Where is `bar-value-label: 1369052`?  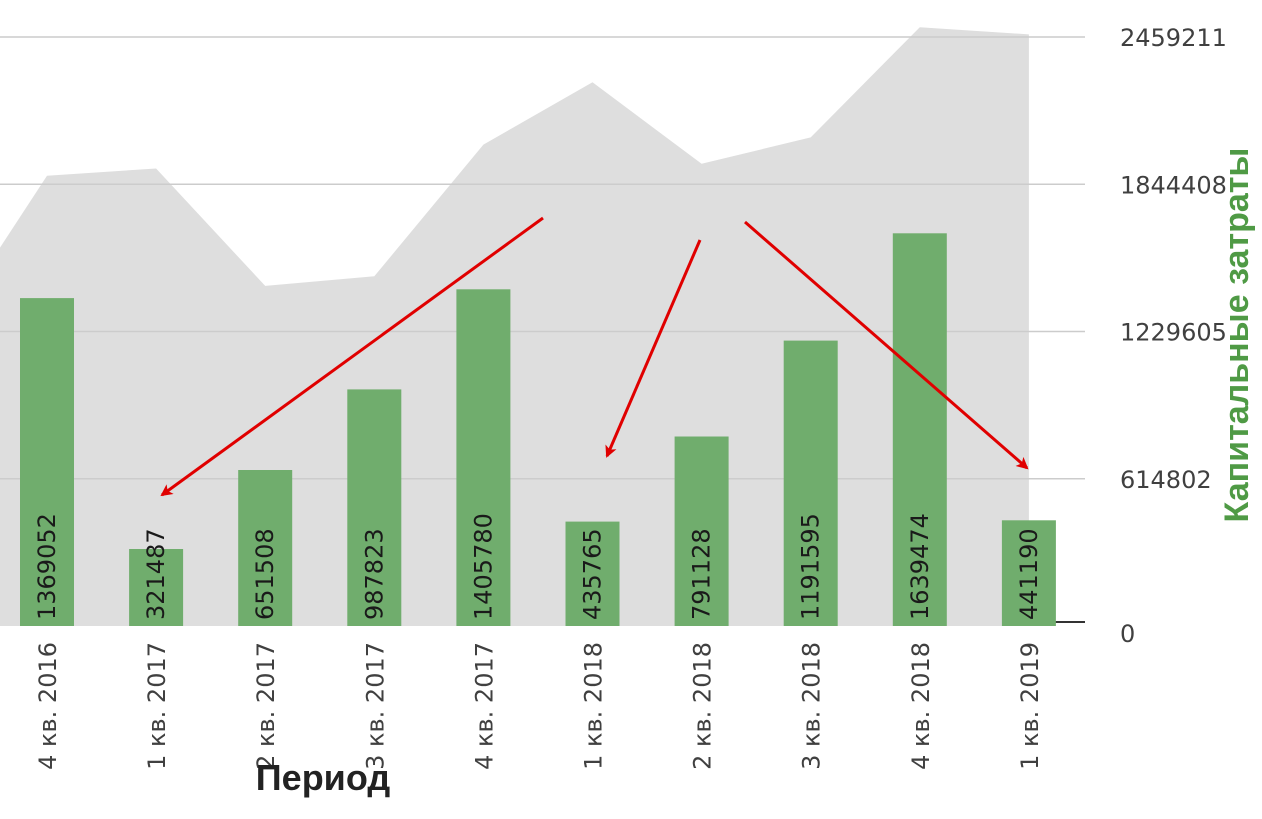 bar-value-label: 1369052 is located at coordinates (47, 566).